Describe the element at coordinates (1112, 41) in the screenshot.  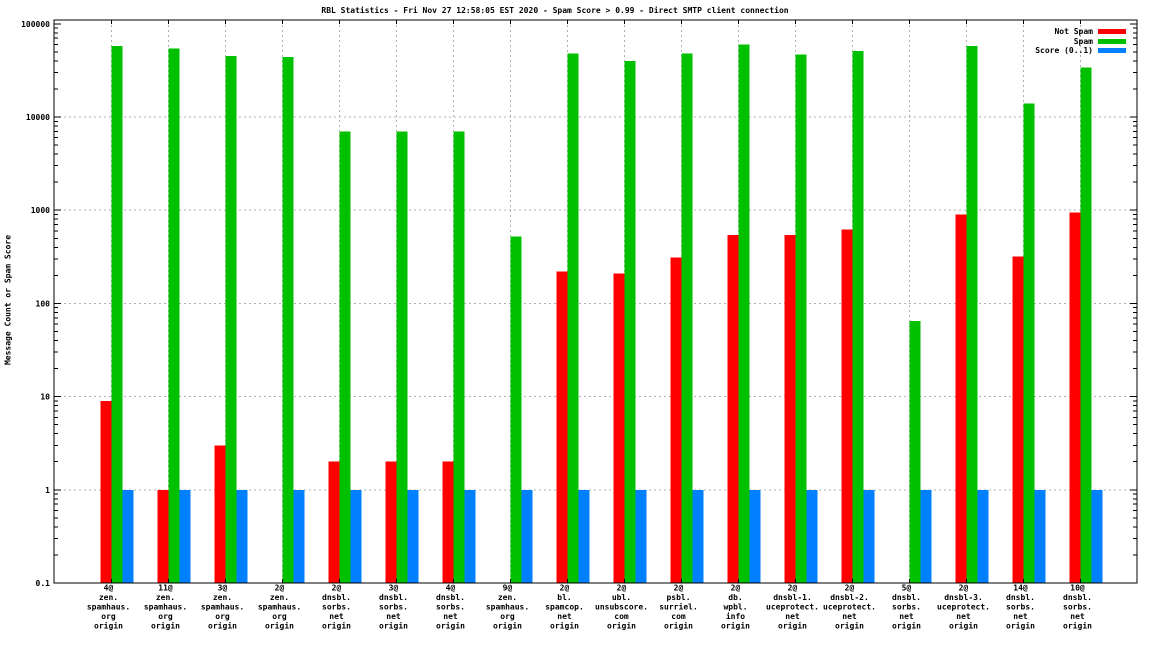
I see `legend-swatch-spam` at that location.